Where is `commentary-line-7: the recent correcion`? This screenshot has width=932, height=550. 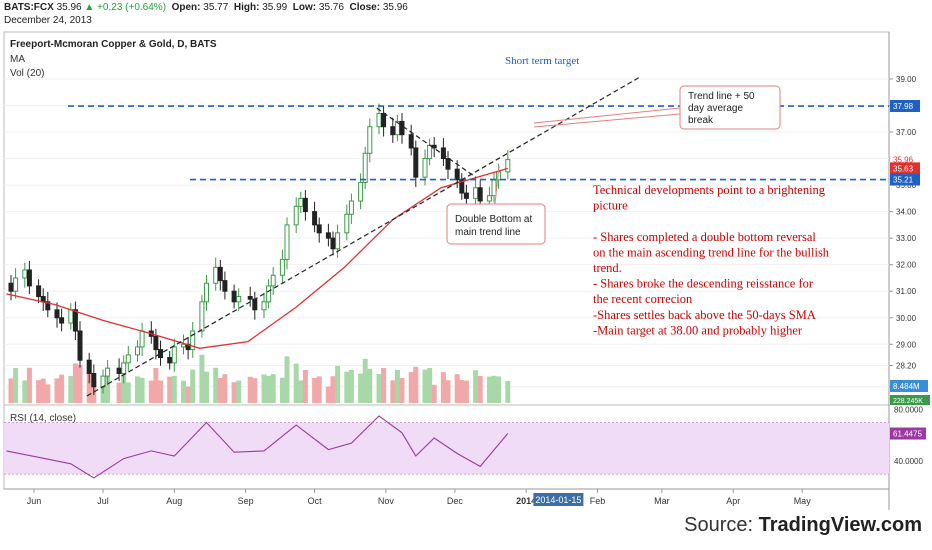 commentary-line-7: the recent correcion is located at coordinates (643, 299).